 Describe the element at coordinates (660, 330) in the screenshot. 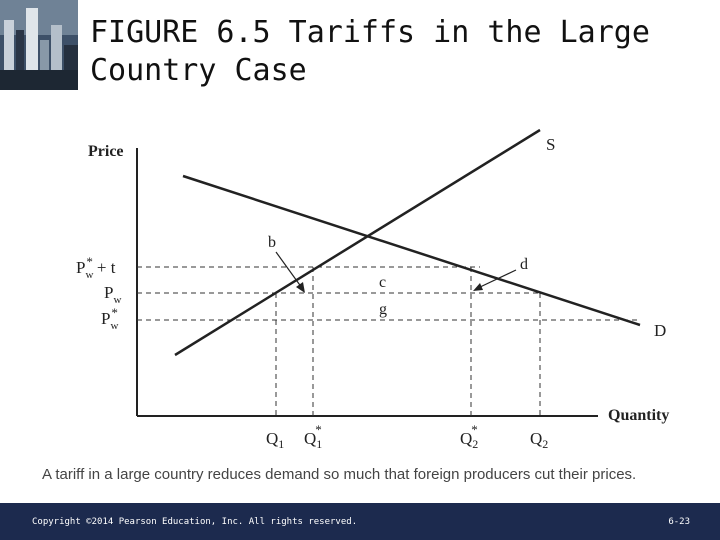

I see `demand-curve-label: D` at that location.